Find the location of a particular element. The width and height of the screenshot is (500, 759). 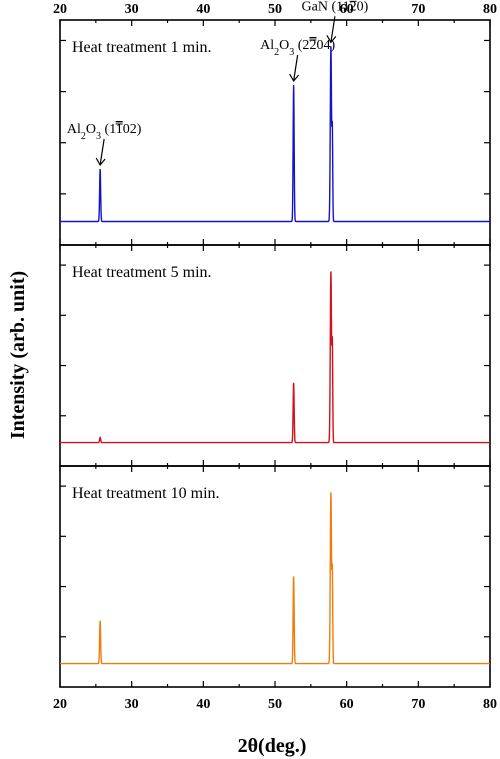

x-axis-label: 2θ(deg.) is located at coordinates (272, 746).